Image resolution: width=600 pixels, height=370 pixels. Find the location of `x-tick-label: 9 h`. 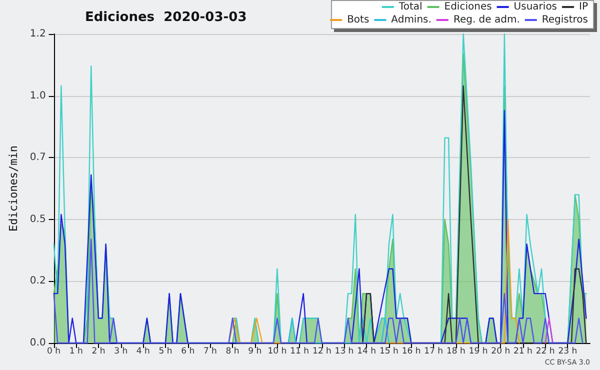

x-tick-label: 9 h is located at coordinates (255, 351).